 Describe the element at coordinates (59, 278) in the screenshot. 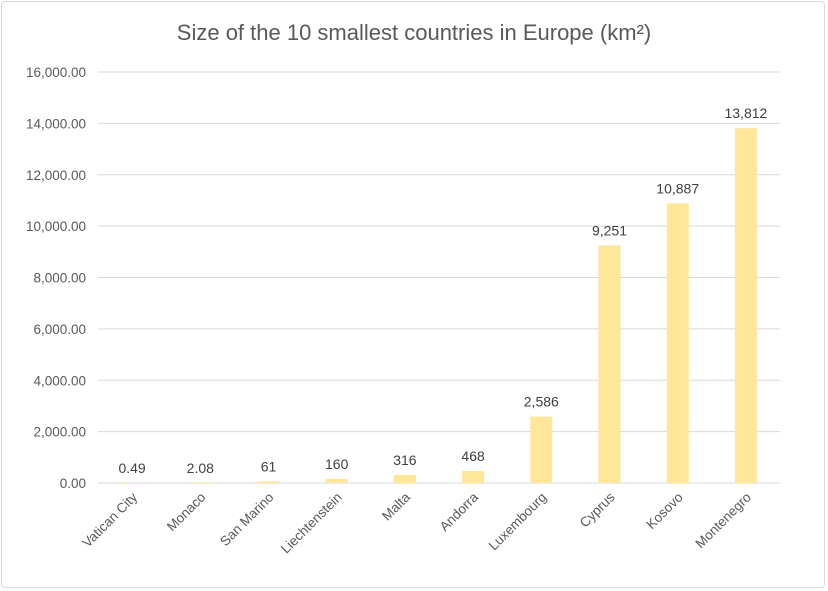

I see `y-tick-label: 8,000.00` at that location.